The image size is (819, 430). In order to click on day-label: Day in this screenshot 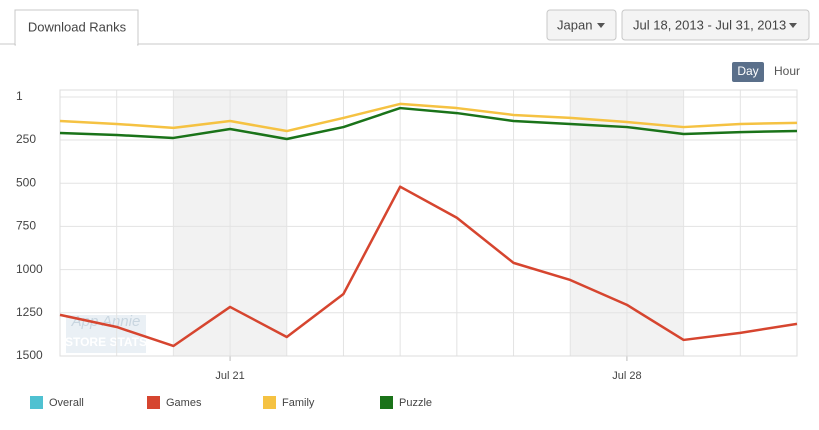, I will do `click(747, 71)`.